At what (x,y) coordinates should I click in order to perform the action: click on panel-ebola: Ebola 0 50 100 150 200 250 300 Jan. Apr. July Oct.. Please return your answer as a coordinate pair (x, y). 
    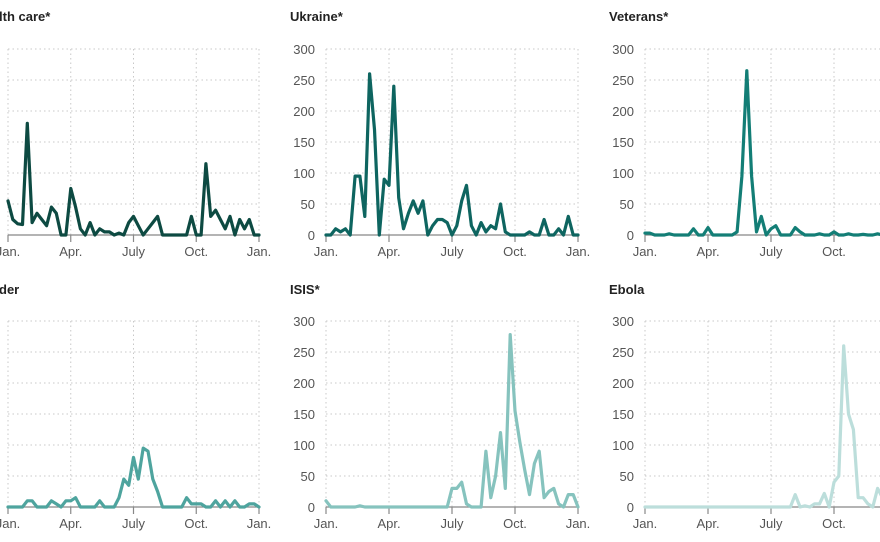
    Looking at the image, I should click on (744, 406).